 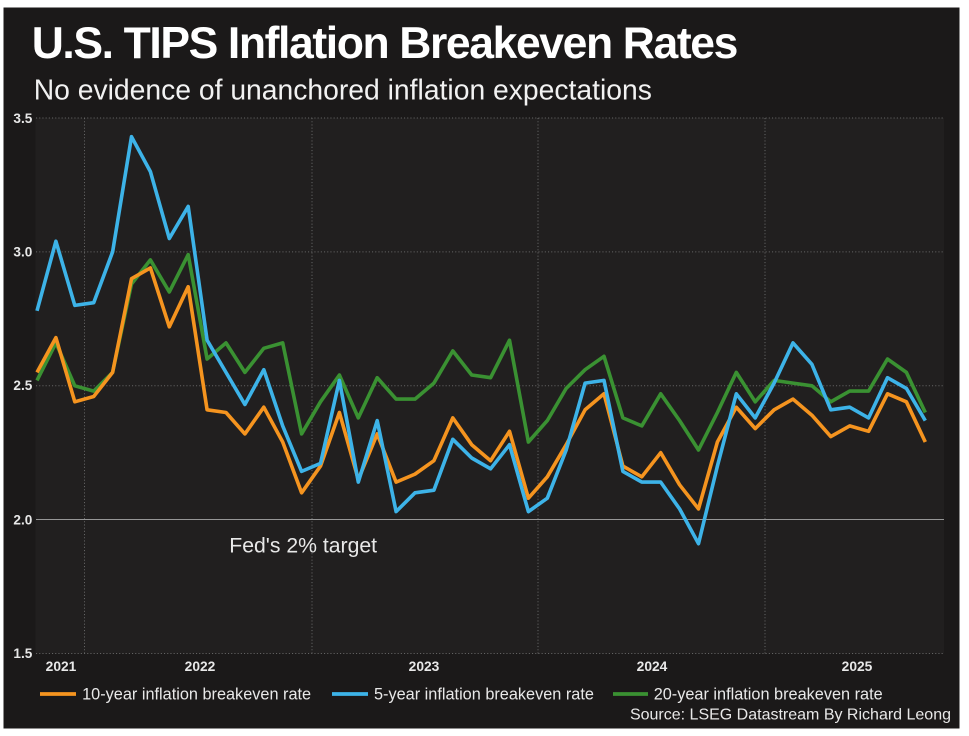 What do you see at coordinates (768, 694) in the screenshot?
I see `svg-text:20-year inflation breakeven ra: 20-year inflation breakeven rate` at bounding box center [768, 694].